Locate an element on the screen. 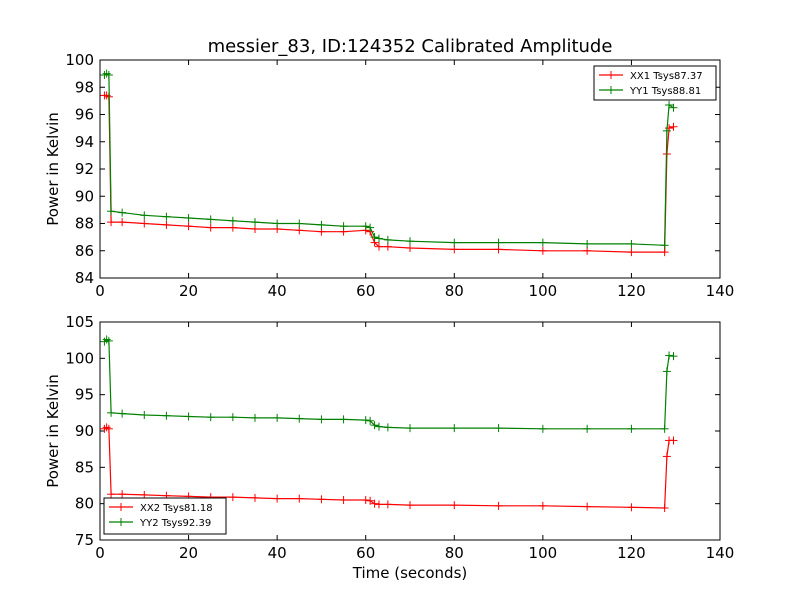 The height and width of the screenshot is (600, 800). top-y-tick-label: 98 is located at coordinates (84, 87).